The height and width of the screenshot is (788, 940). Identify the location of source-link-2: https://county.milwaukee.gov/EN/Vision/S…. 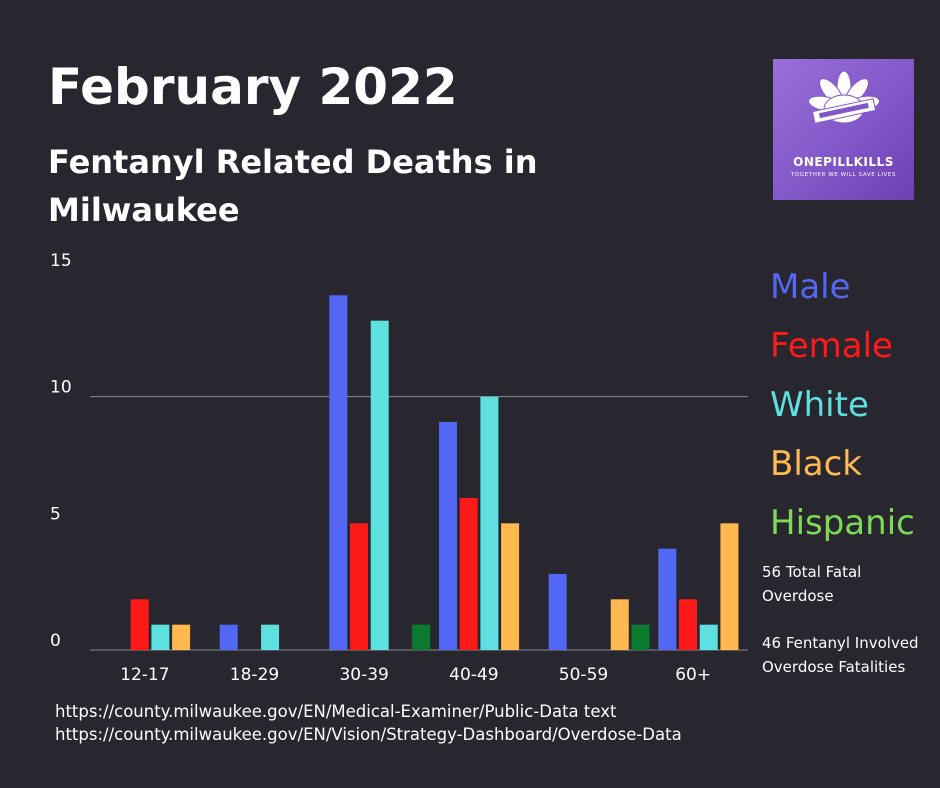
(368, 734).